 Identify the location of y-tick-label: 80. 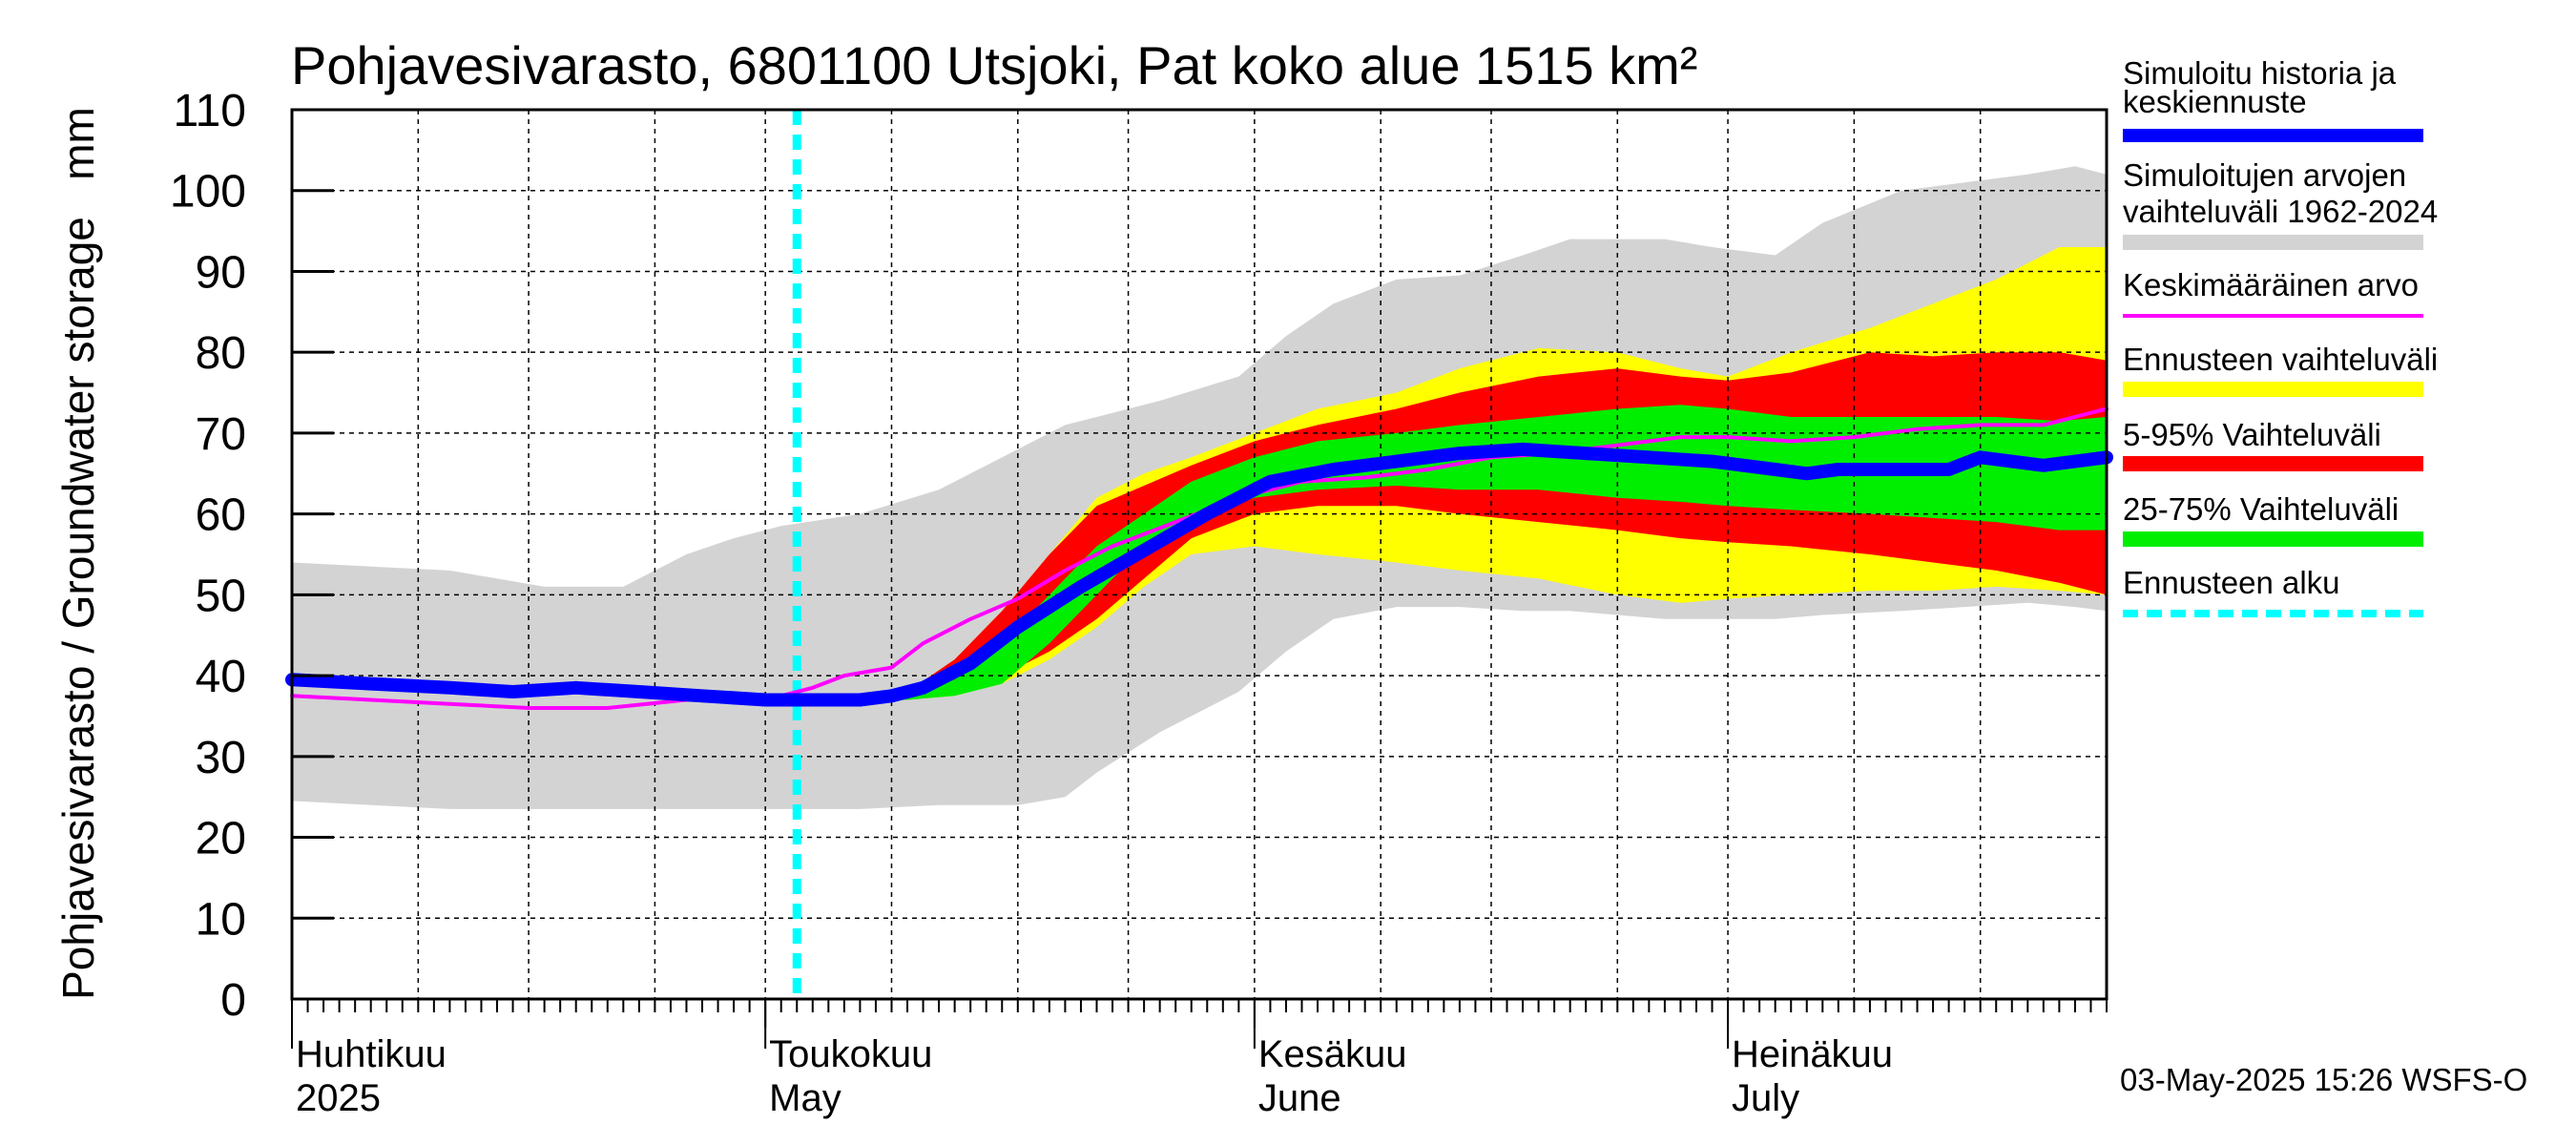
(221, 353).